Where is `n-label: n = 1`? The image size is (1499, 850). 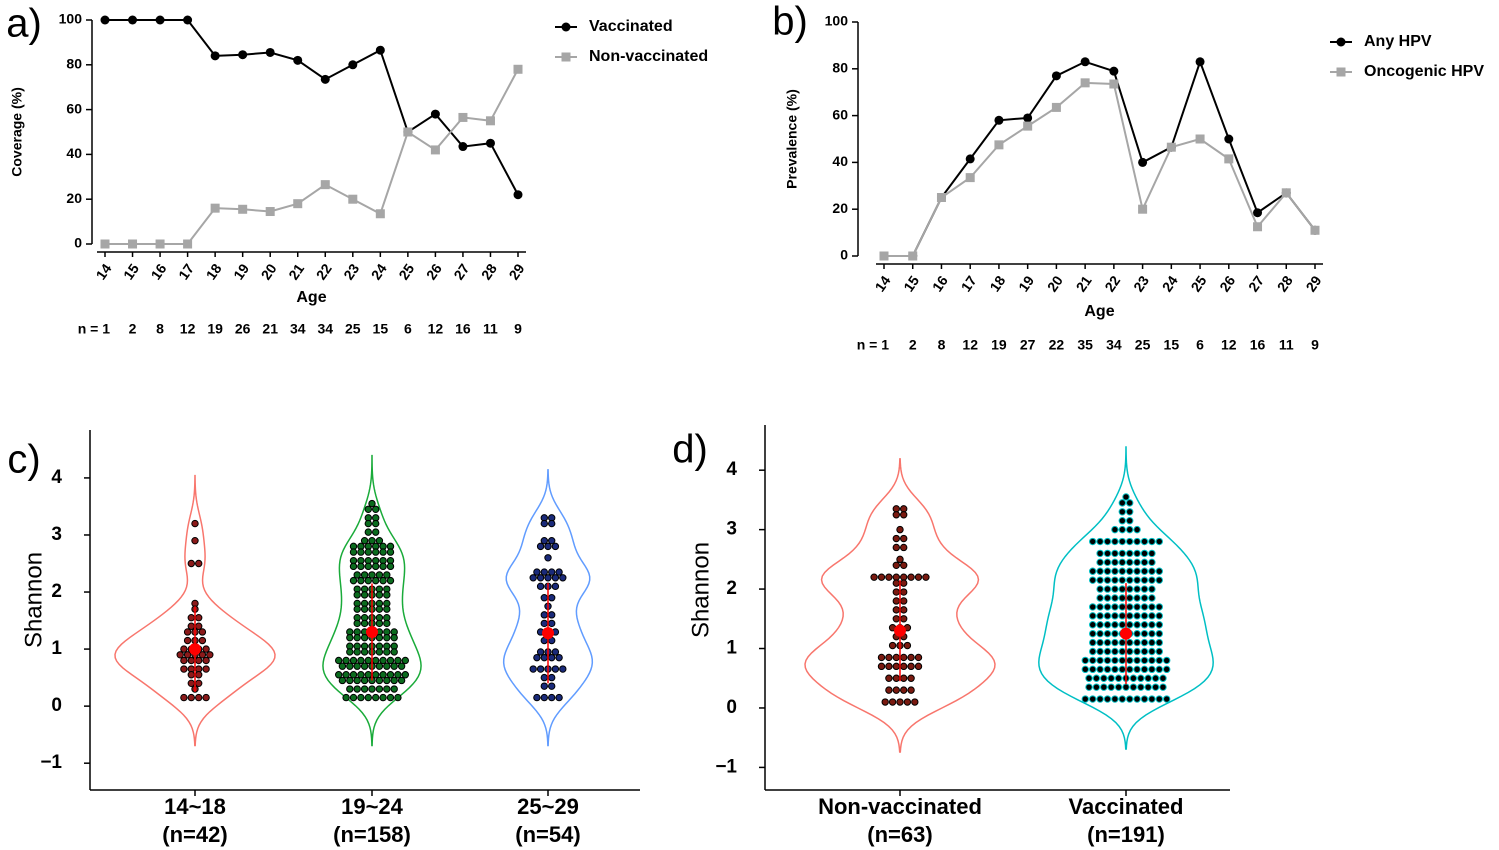 n-label: n = 1 is located at coordinates (873, 345).